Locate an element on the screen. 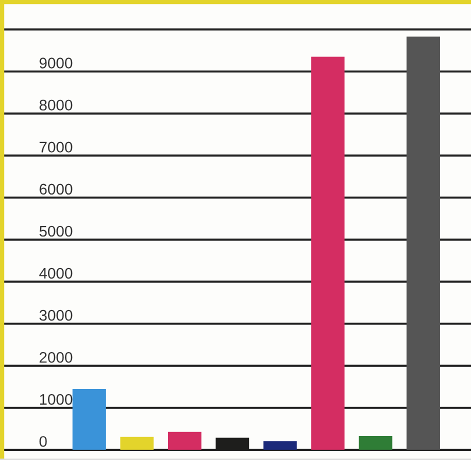  y-tick-label: 7000 is located at coordinates (56, 147).